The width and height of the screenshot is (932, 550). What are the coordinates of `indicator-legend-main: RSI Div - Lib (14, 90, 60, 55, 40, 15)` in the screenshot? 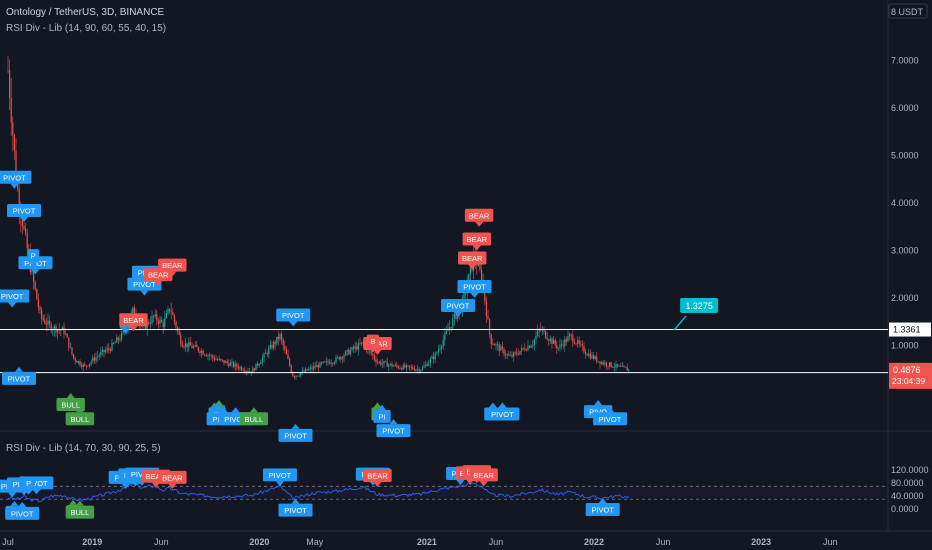 It's located at (86, 28).